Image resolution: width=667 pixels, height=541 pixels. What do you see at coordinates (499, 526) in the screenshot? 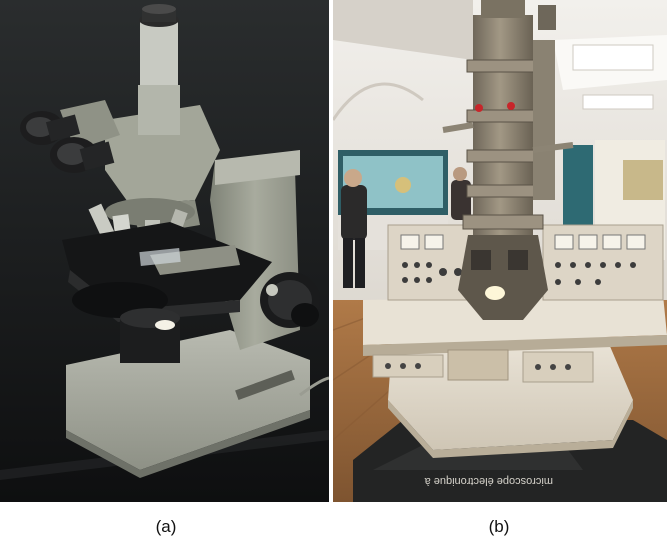
I see `panel-b-label: (b)` at bounding box center [499, 526].